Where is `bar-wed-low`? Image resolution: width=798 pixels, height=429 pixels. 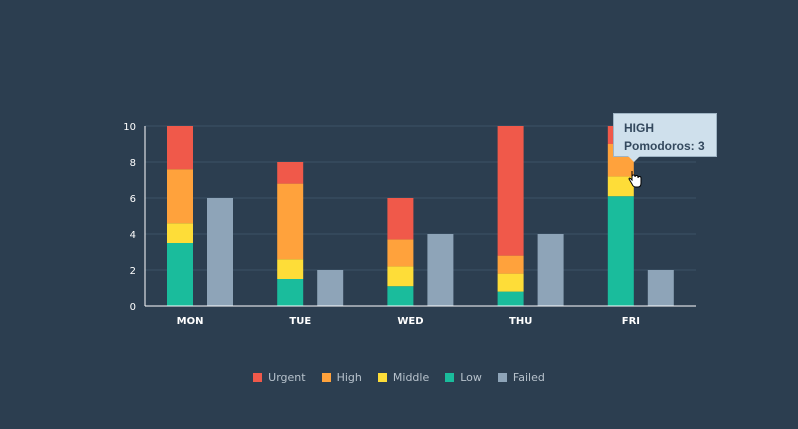 bar-wed-low is located at coordinates (400, 296).